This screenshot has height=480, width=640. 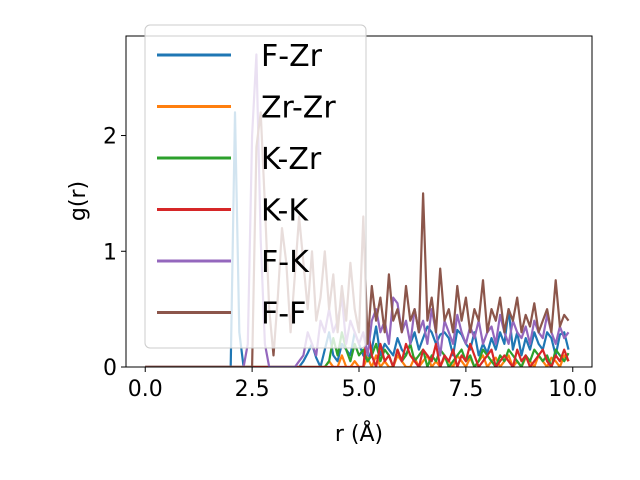 What do you see at coordinates (292, 56) in the screenshot?
I see `legend-label-f-zr: F-Zr` at bounding box center [292, 56].